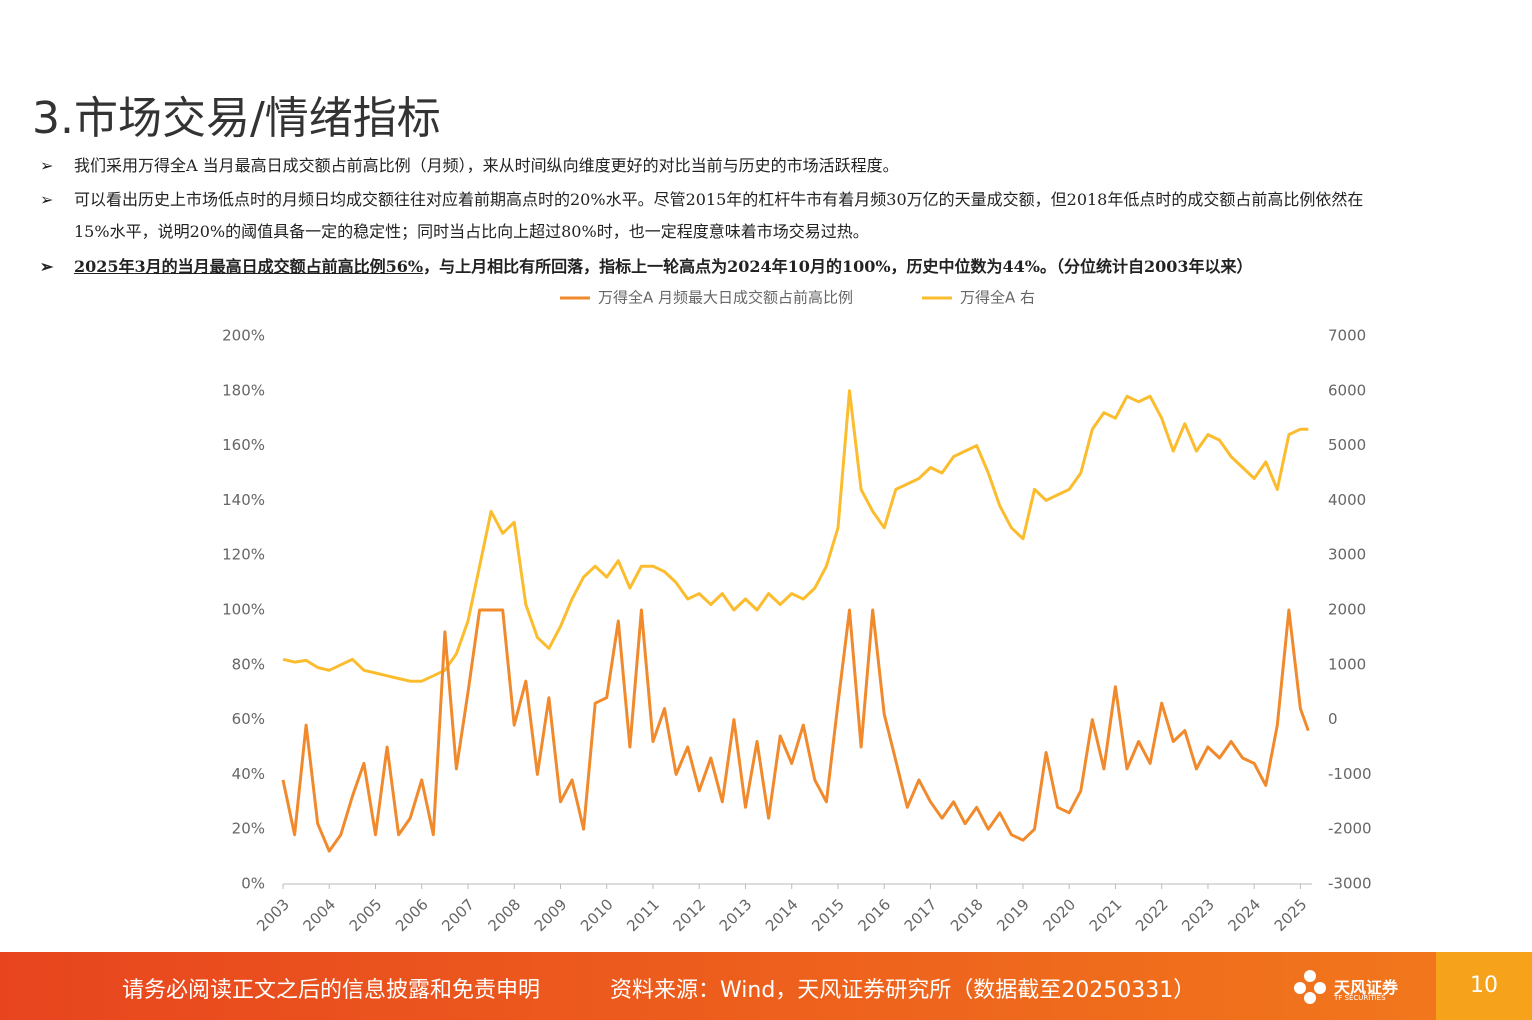  Describe the element at coordinates (967, 915) in the screenshot. I see `x-tick-label: 2018` at that location.